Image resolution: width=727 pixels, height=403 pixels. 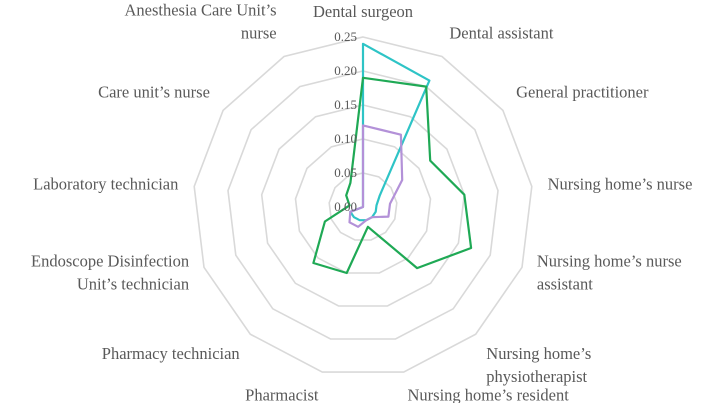 What do you see at coordinates (154, 91) in the screenshot?
I see `category-label: Care unit’s nurse` at bounding box center [154, 91].